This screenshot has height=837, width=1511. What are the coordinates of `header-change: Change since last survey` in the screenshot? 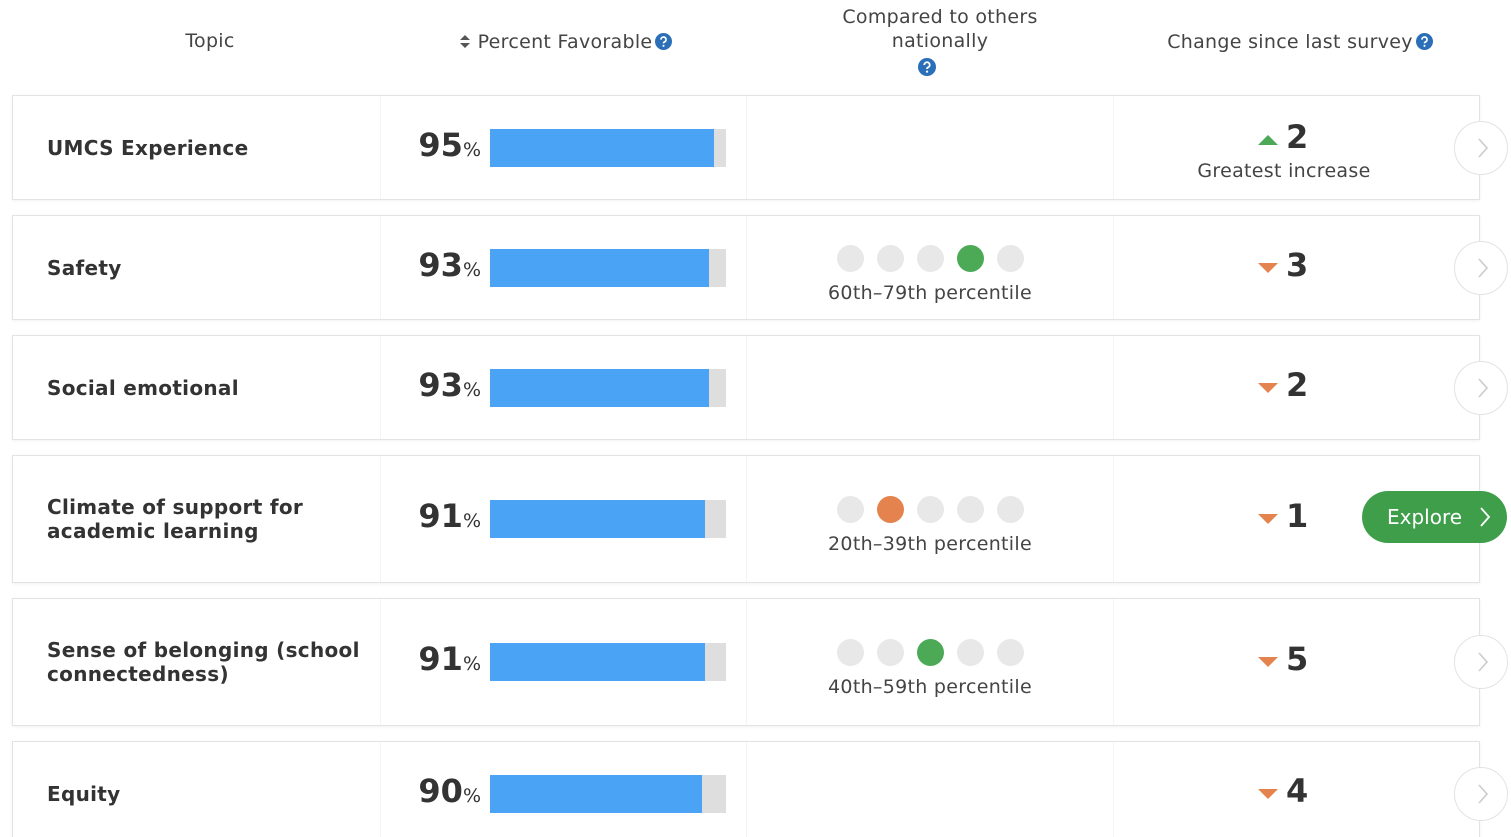 It's located at (1300, 42).